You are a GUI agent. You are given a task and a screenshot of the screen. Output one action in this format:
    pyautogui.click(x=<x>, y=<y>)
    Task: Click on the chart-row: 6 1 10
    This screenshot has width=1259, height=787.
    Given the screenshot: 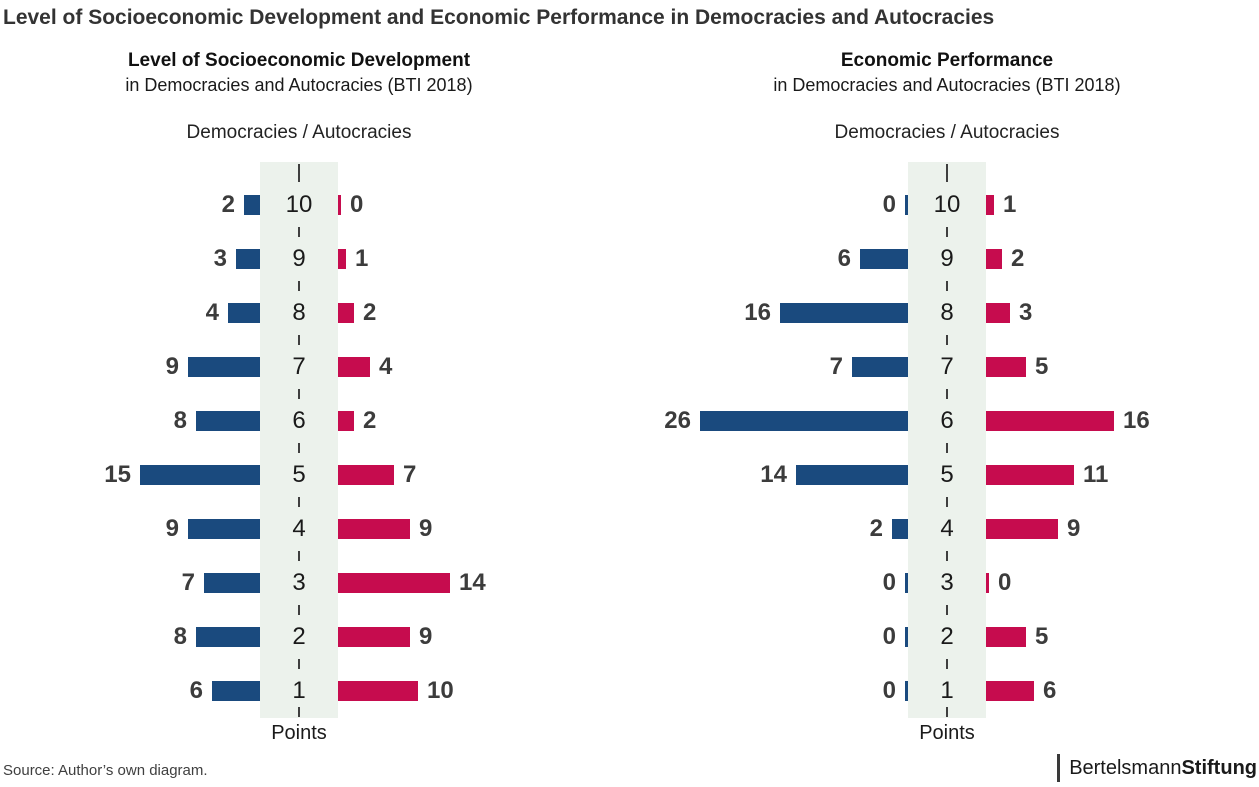 What is the action you would take?
    pyautogui.click(x=299, y=691)
    